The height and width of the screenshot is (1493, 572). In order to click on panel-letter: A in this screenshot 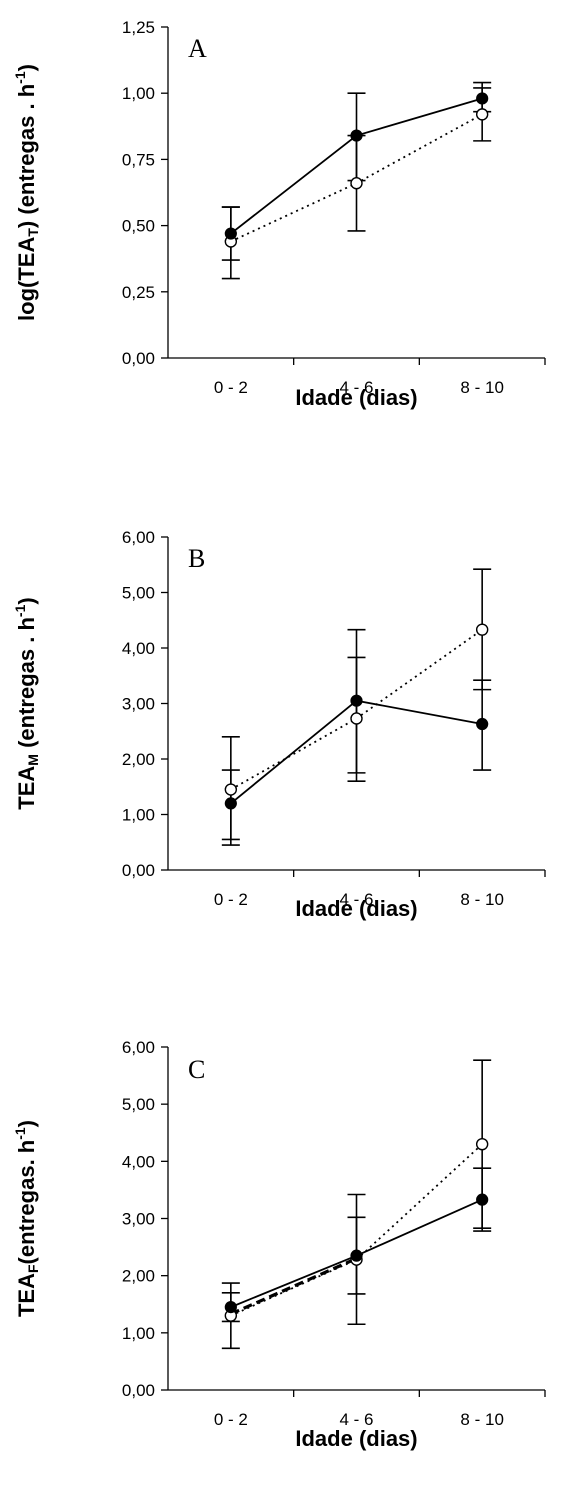, I will do `click(197, 48)`.